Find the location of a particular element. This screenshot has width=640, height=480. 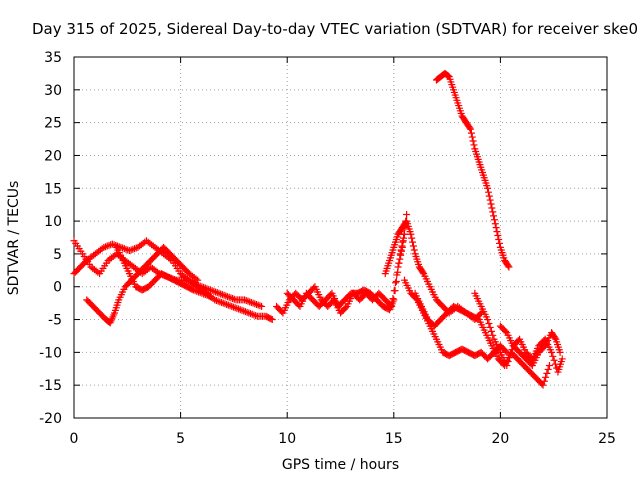

x-tick-label: 5 is located at coordinates (180, 439).